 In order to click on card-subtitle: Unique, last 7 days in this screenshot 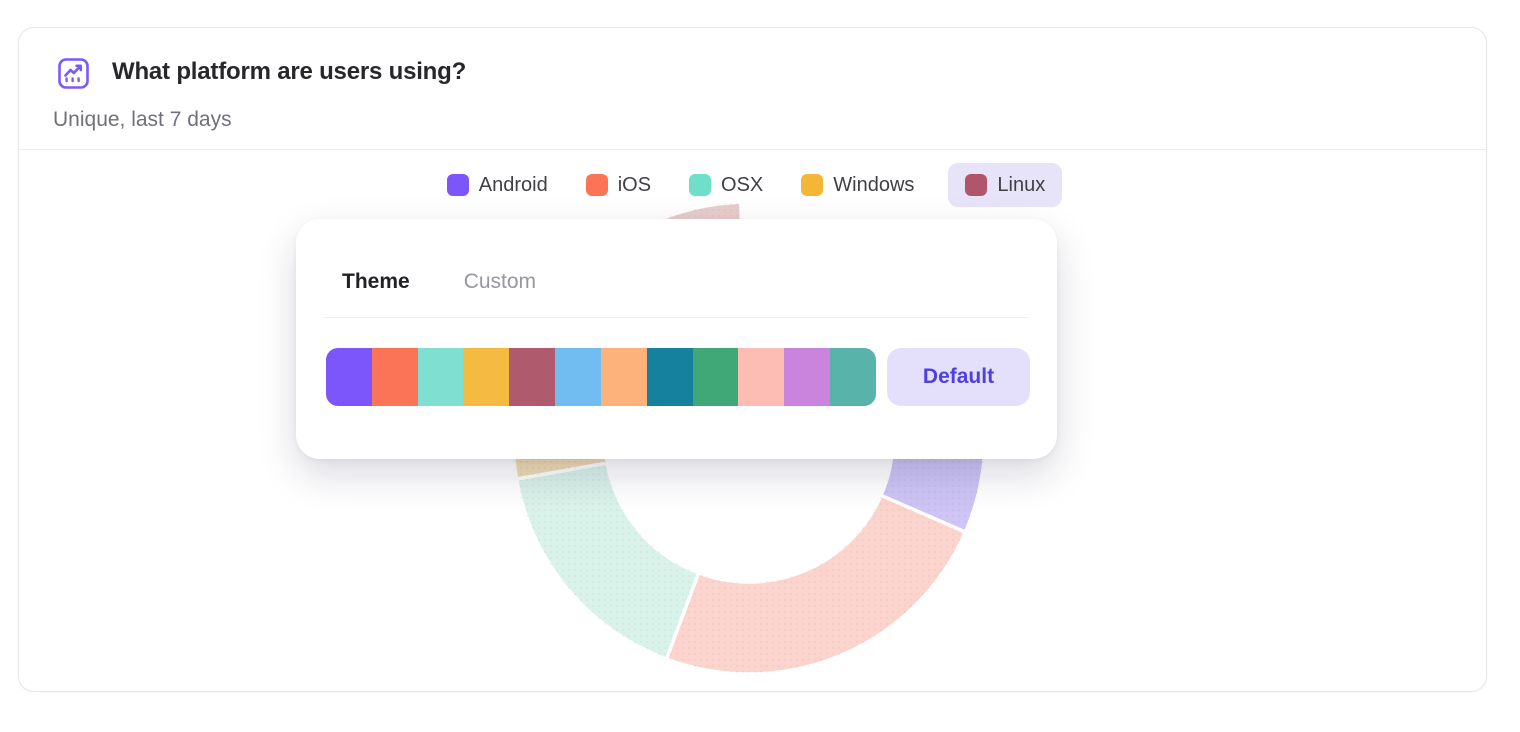, I will do `click(142, 119)`.